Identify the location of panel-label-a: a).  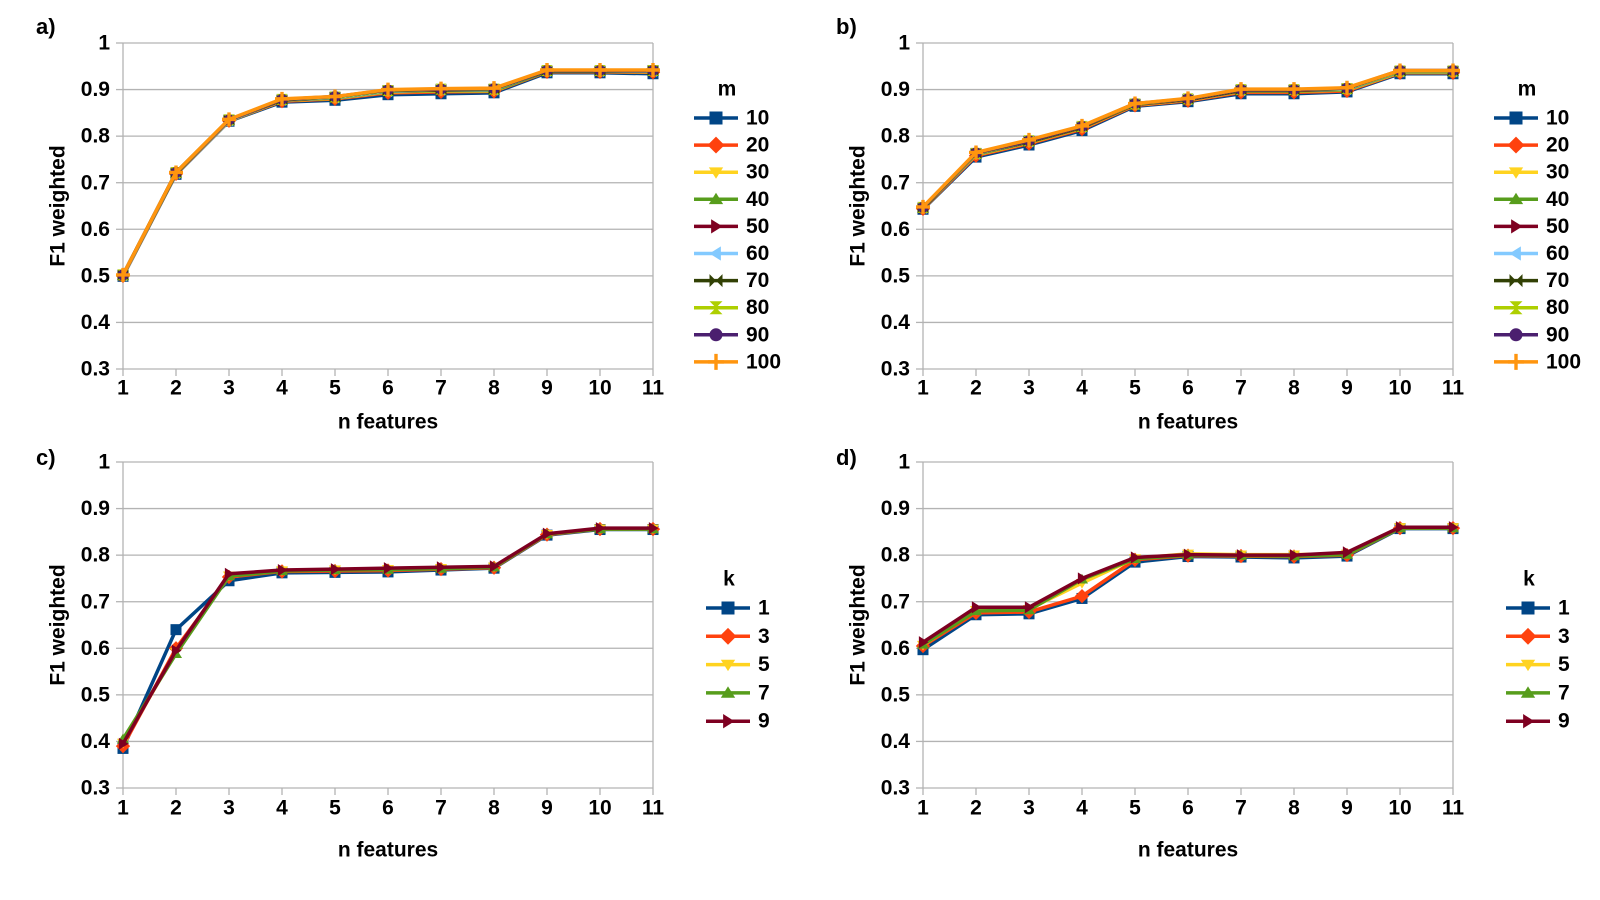
(46, 26).